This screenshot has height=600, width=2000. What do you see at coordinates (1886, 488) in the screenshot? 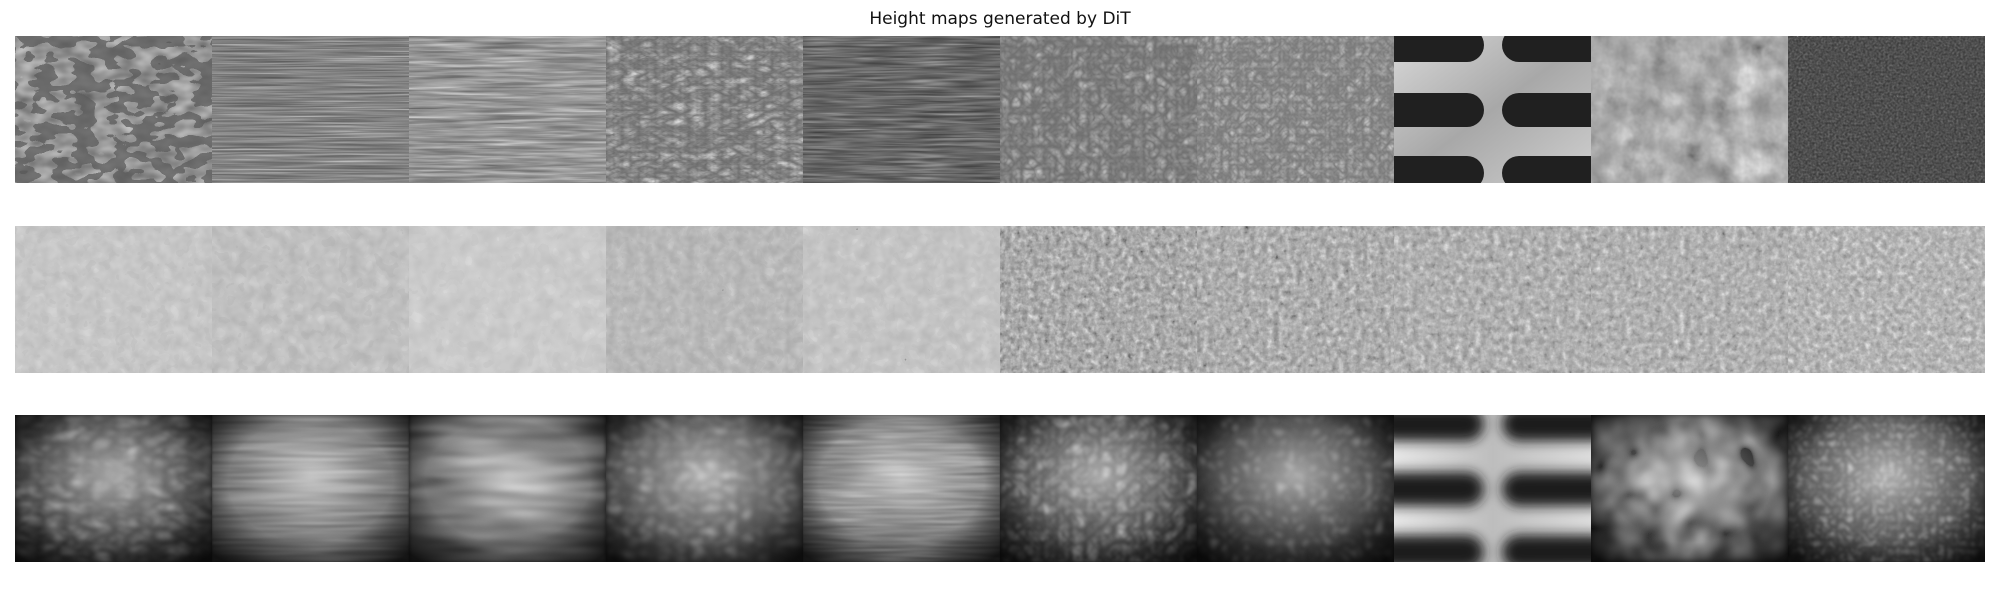
I see `tile-soft-diamond` at bounding box center [1886, 488].